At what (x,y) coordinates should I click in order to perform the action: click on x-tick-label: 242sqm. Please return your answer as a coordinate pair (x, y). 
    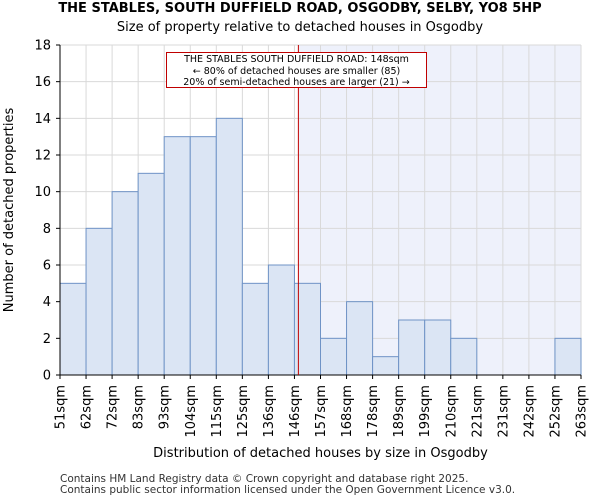
    Looking at the image, I should click on (529, 411).